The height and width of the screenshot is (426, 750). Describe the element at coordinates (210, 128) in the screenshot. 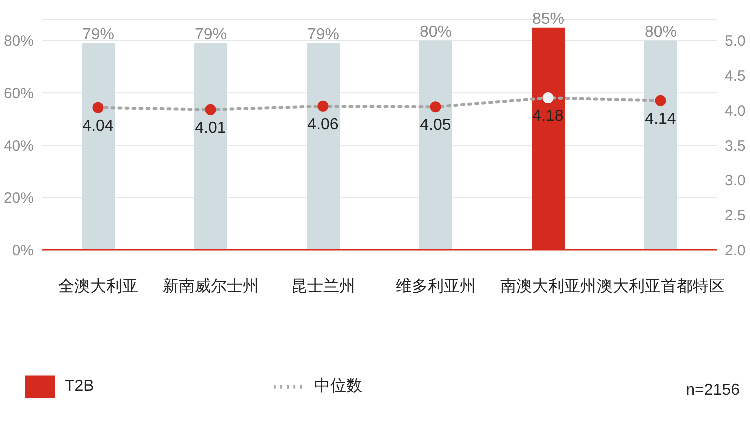

I see `data-label: 4.01` at that location.